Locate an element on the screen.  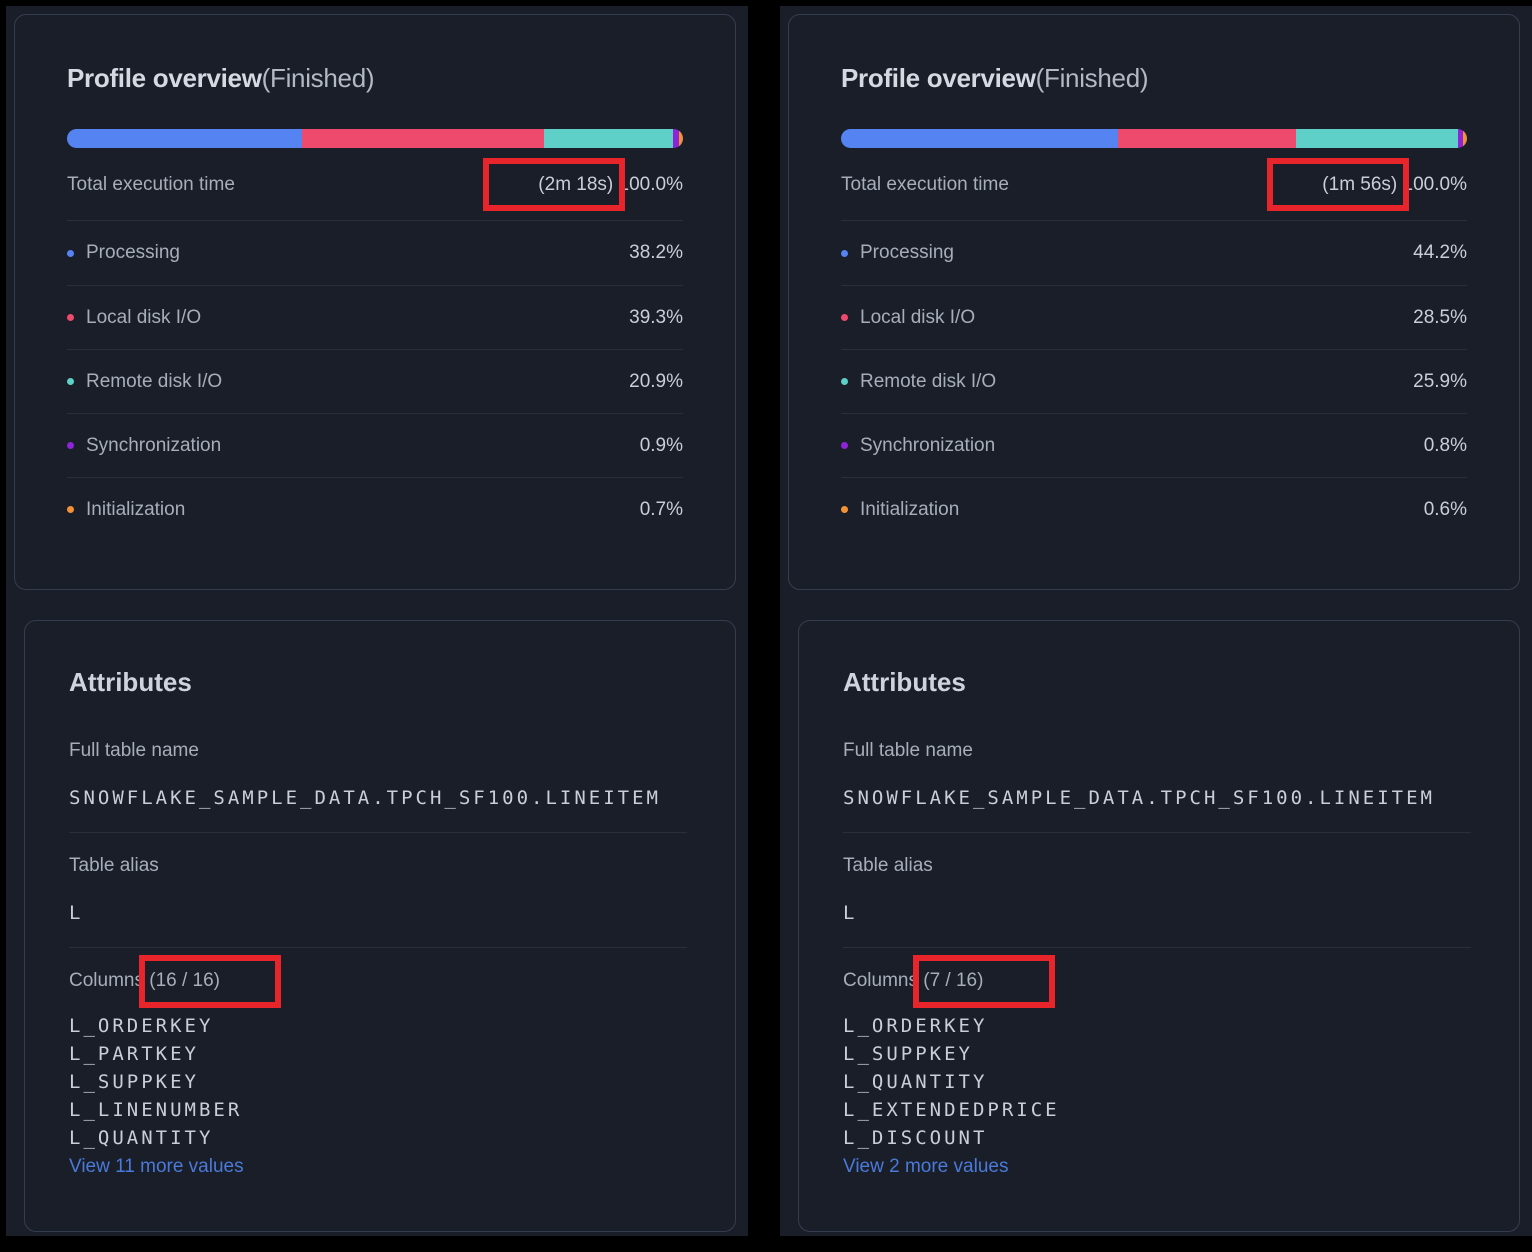
view-more-values-link: View 11 more values is located at coordinates (156, 1166).